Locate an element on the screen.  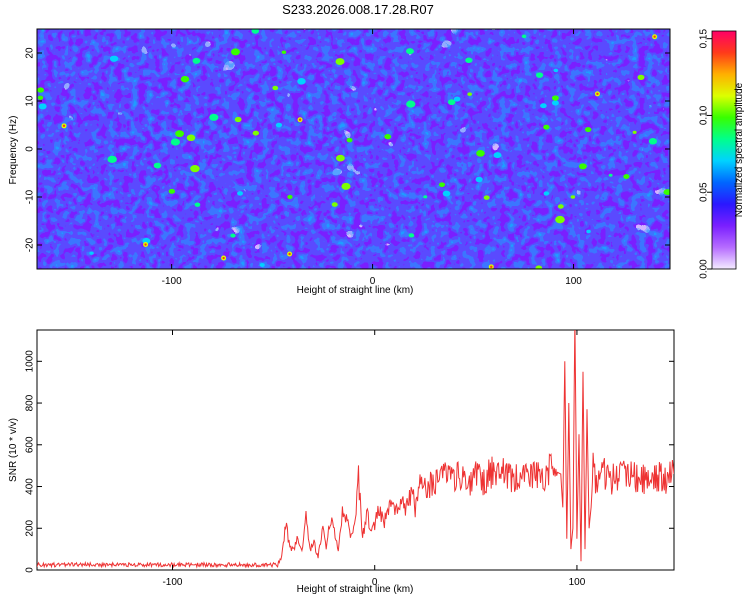
colorbar-tick-label: 0.10 is located at coordinates (704, 115).